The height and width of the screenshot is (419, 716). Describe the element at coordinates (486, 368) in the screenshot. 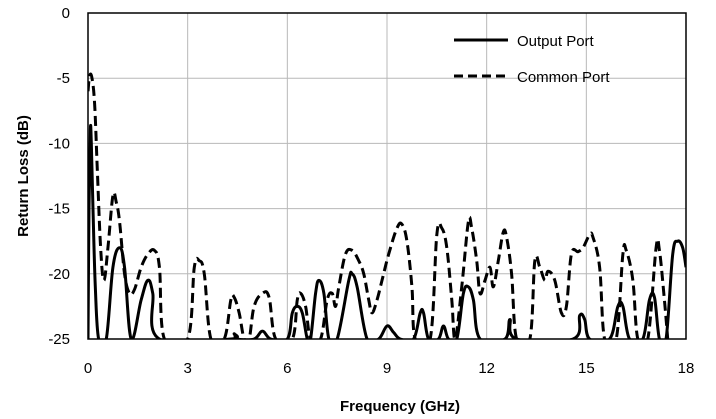

I see `x-tick-label-4: 12` at that location.